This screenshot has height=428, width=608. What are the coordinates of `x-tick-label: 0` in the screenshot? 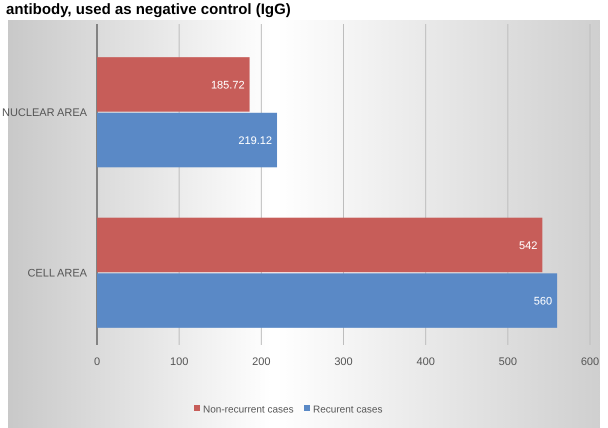 It's located at (97, 362).